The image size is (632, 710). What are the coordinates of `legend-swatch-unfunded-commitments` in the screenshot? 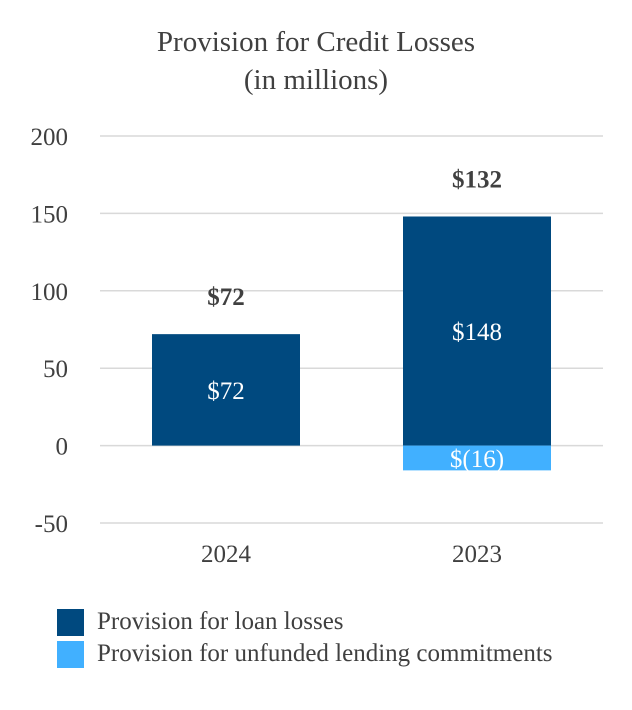 It's located at (70, 654).